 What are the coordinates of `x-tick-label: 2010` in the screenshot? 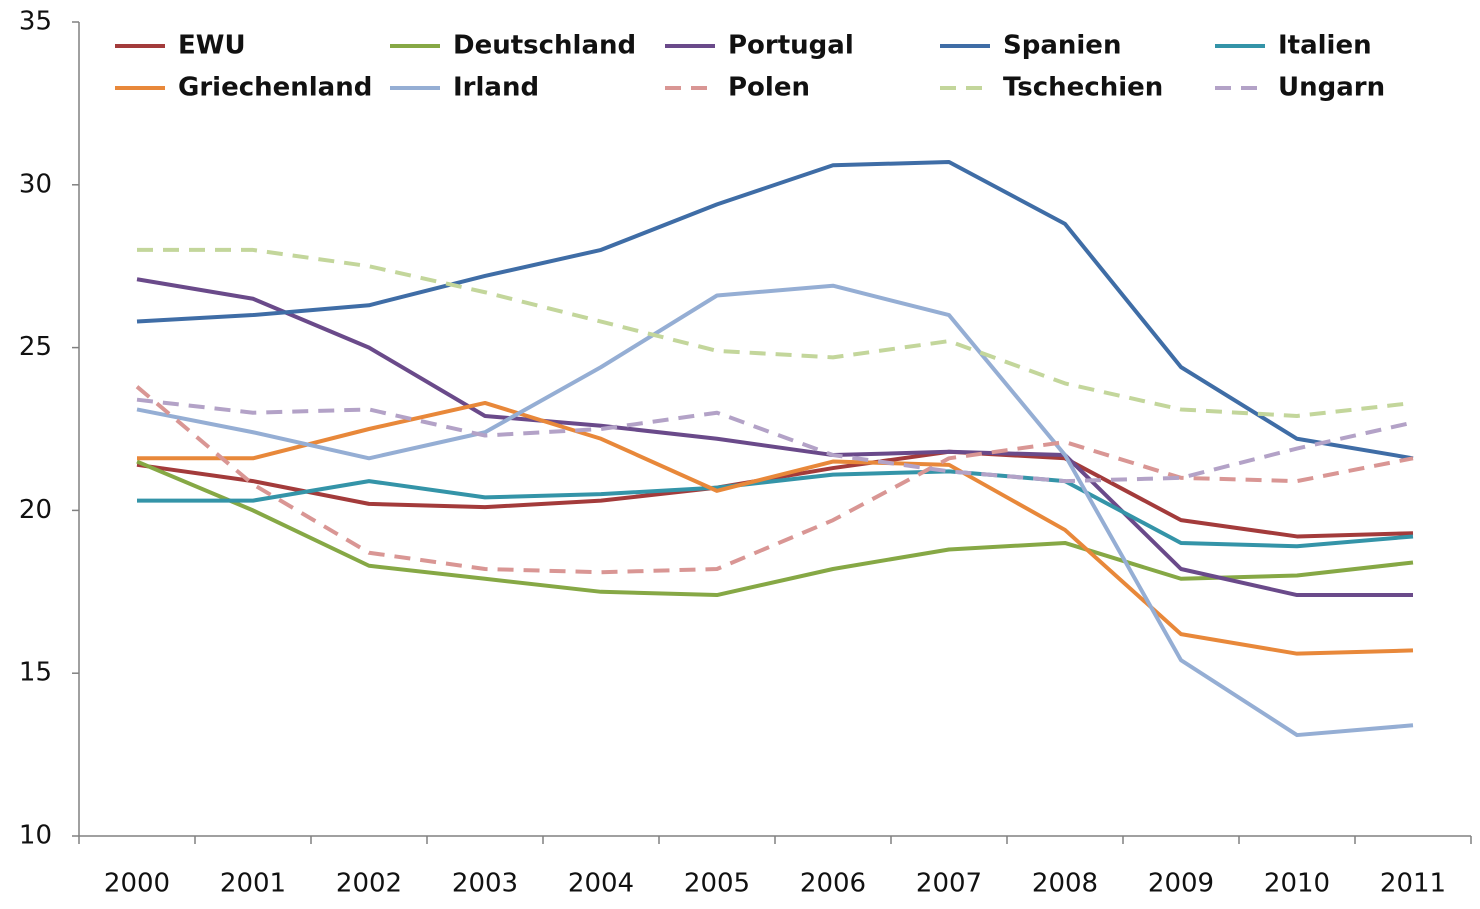 It's located at (1297, 884).